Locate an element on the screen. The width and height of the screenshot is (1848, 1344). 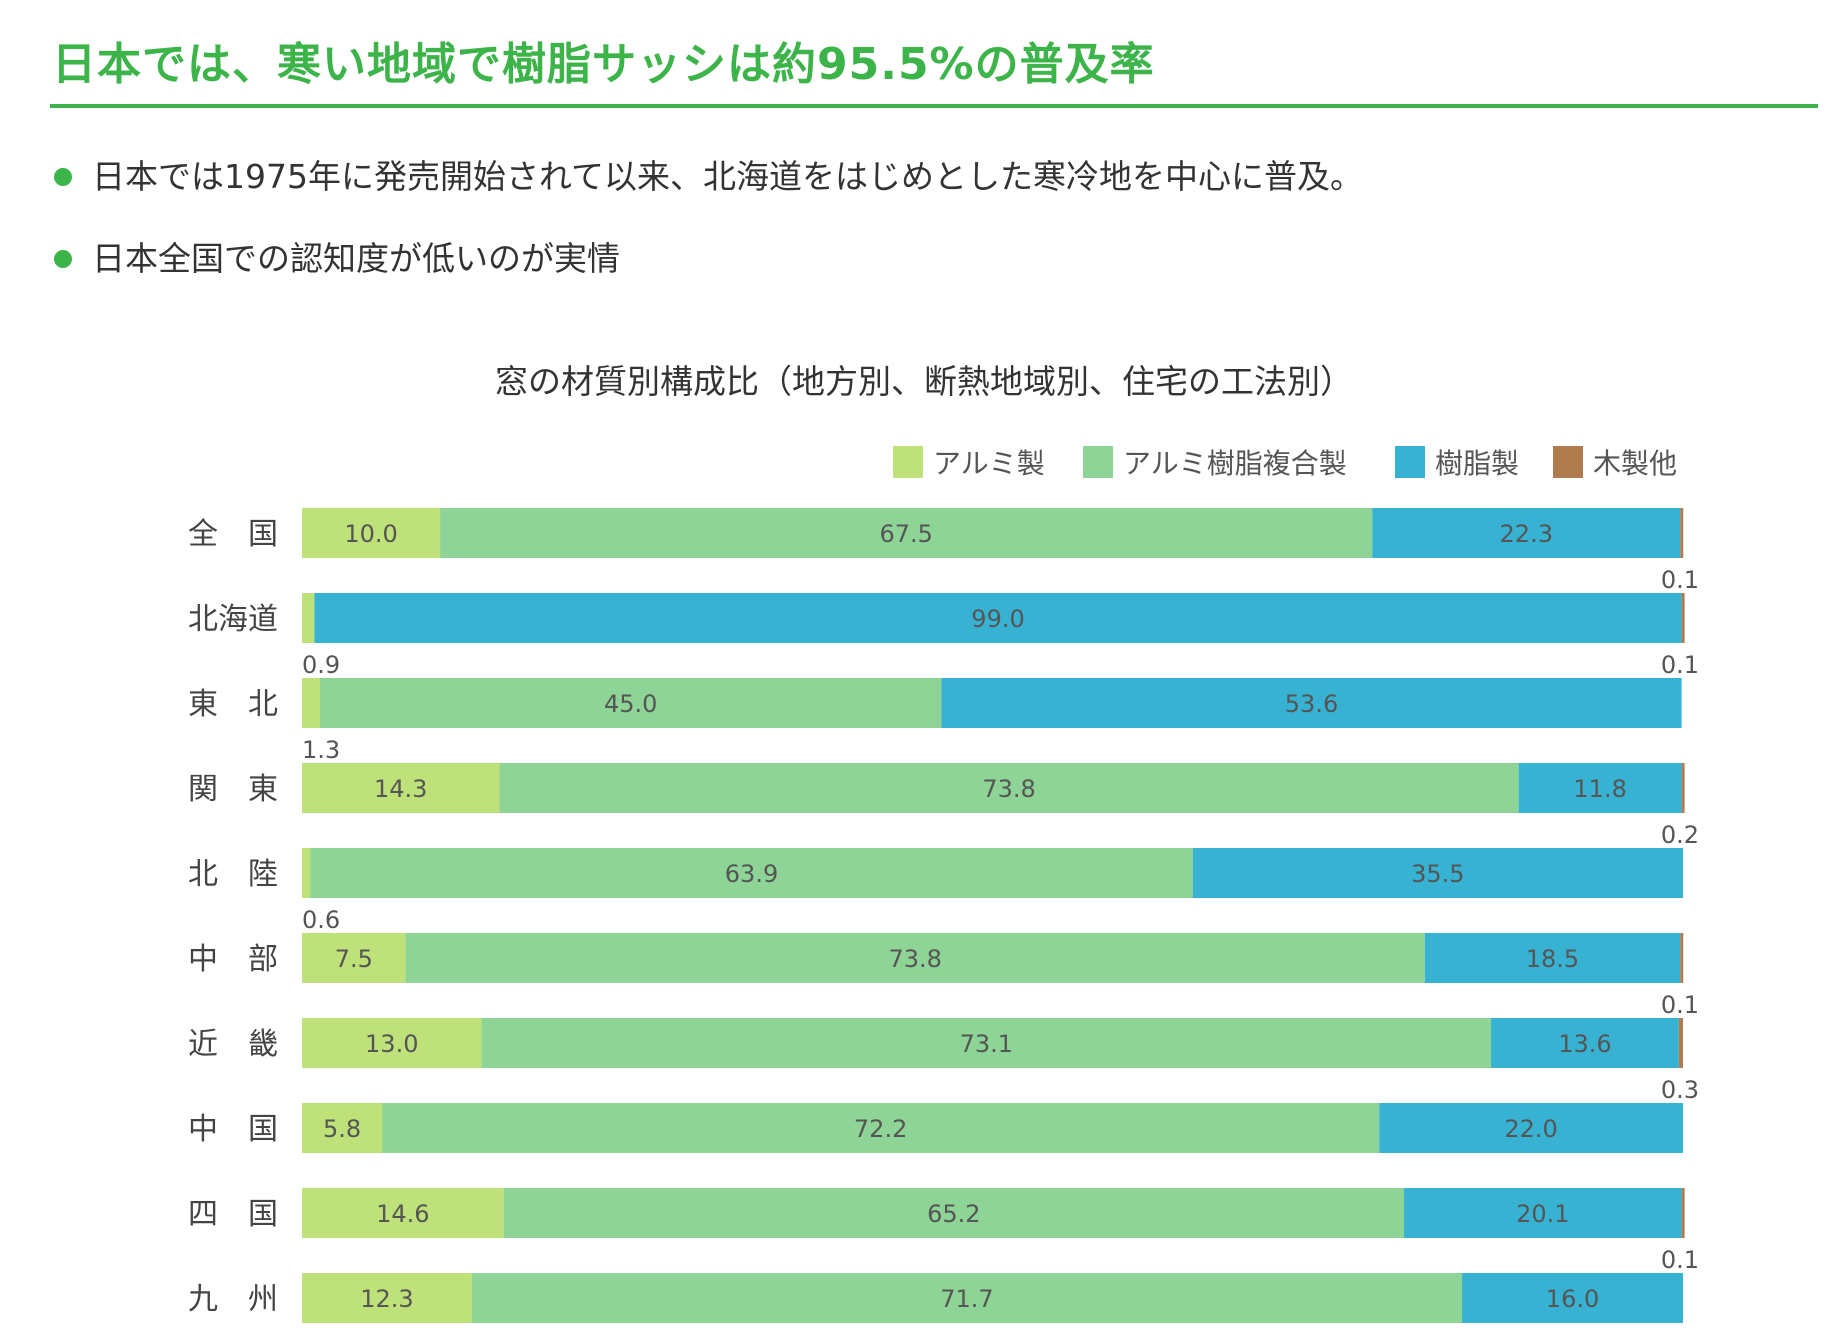
category-label: 九 州 is located at coordinates (233, 1299).